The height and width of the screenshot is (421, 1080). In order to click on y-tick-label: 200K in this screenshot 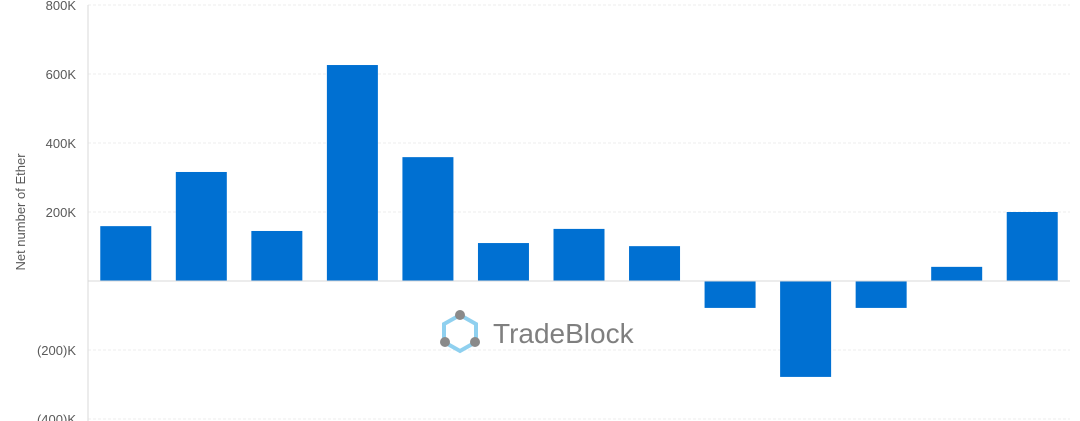, I will do `click(61, 212)`.